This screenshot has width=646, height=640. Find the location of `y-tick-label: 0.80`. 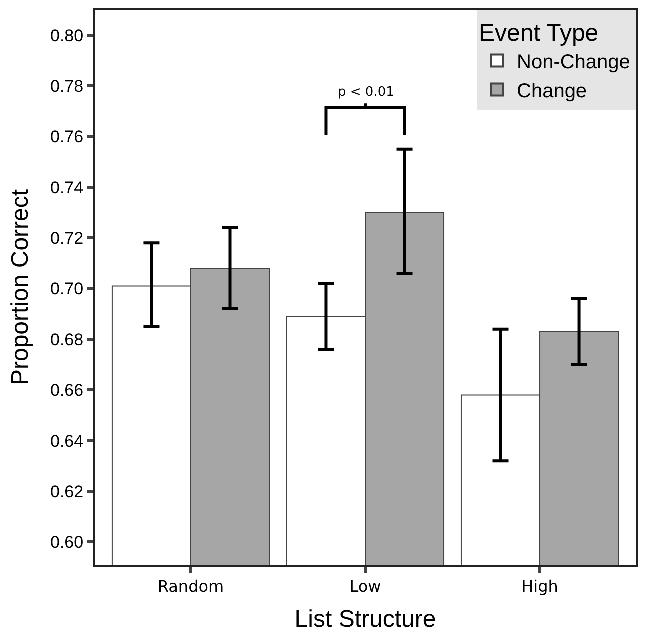

y-tick-label: 0.80 is located at coordinates (67, 36).